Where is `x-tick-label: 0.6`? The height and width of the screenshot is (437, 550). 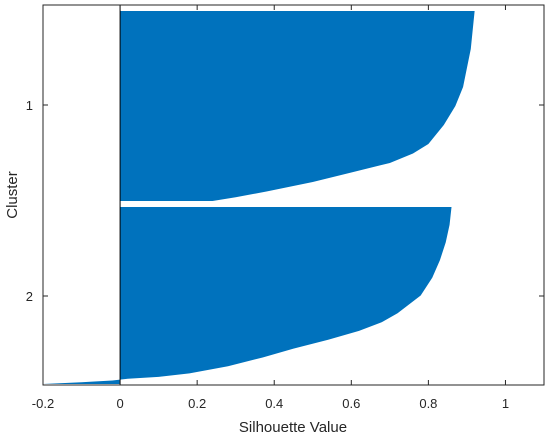 x-tick-label: 0.6 is located at coordinates (351, 403).